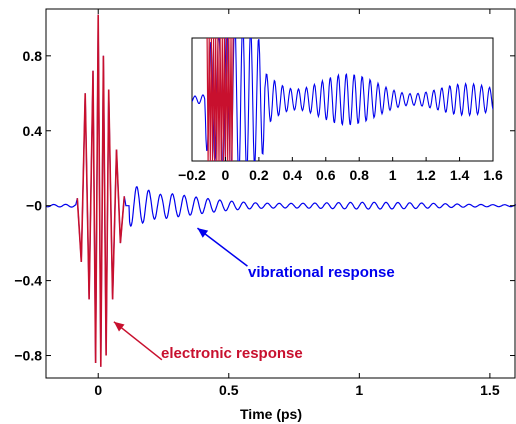 The image size is (516, 424). Describe the element at coordinates (293, 175) in the screenshot. I see `inset-x-tick-label: 0.4` at that location.